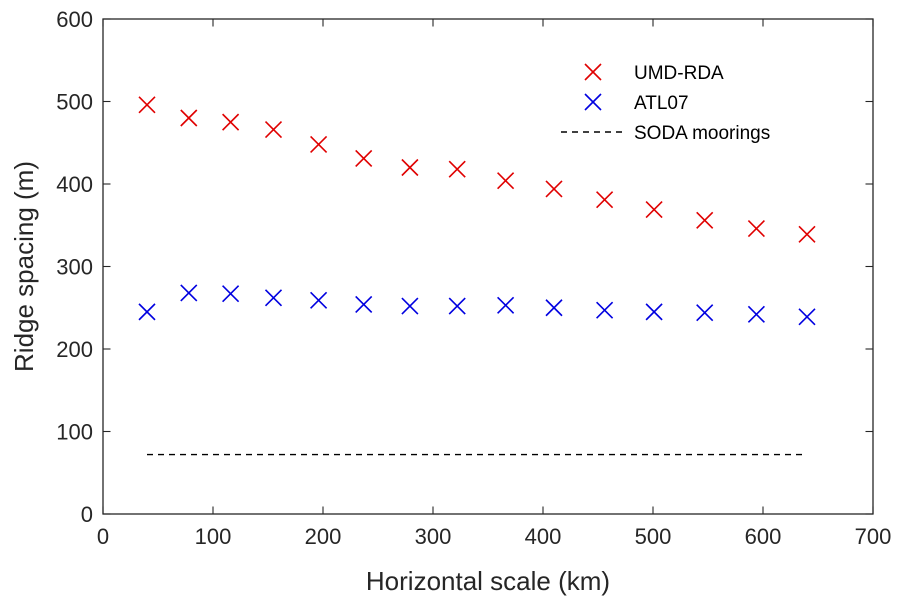 This screenshot has height=600, width=900. I want to click on x-tick-label: 500, so click(653, 536).